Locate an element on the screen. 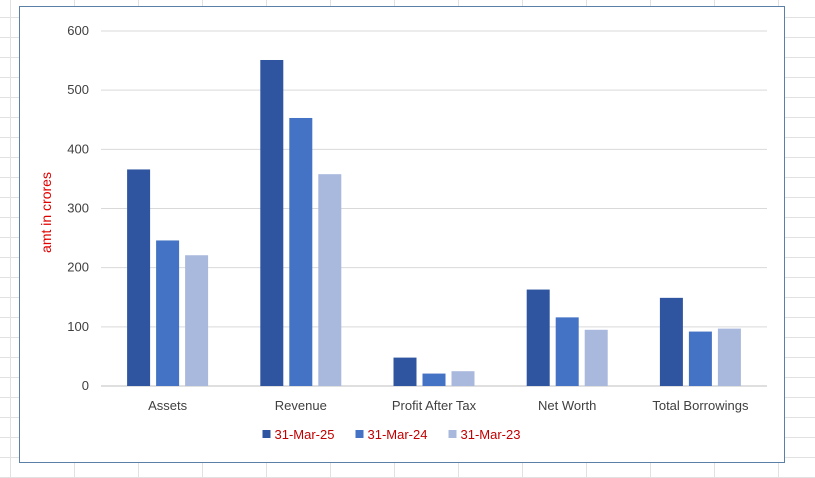  y-tick-label: 500 is located at coordinates (78, 89).